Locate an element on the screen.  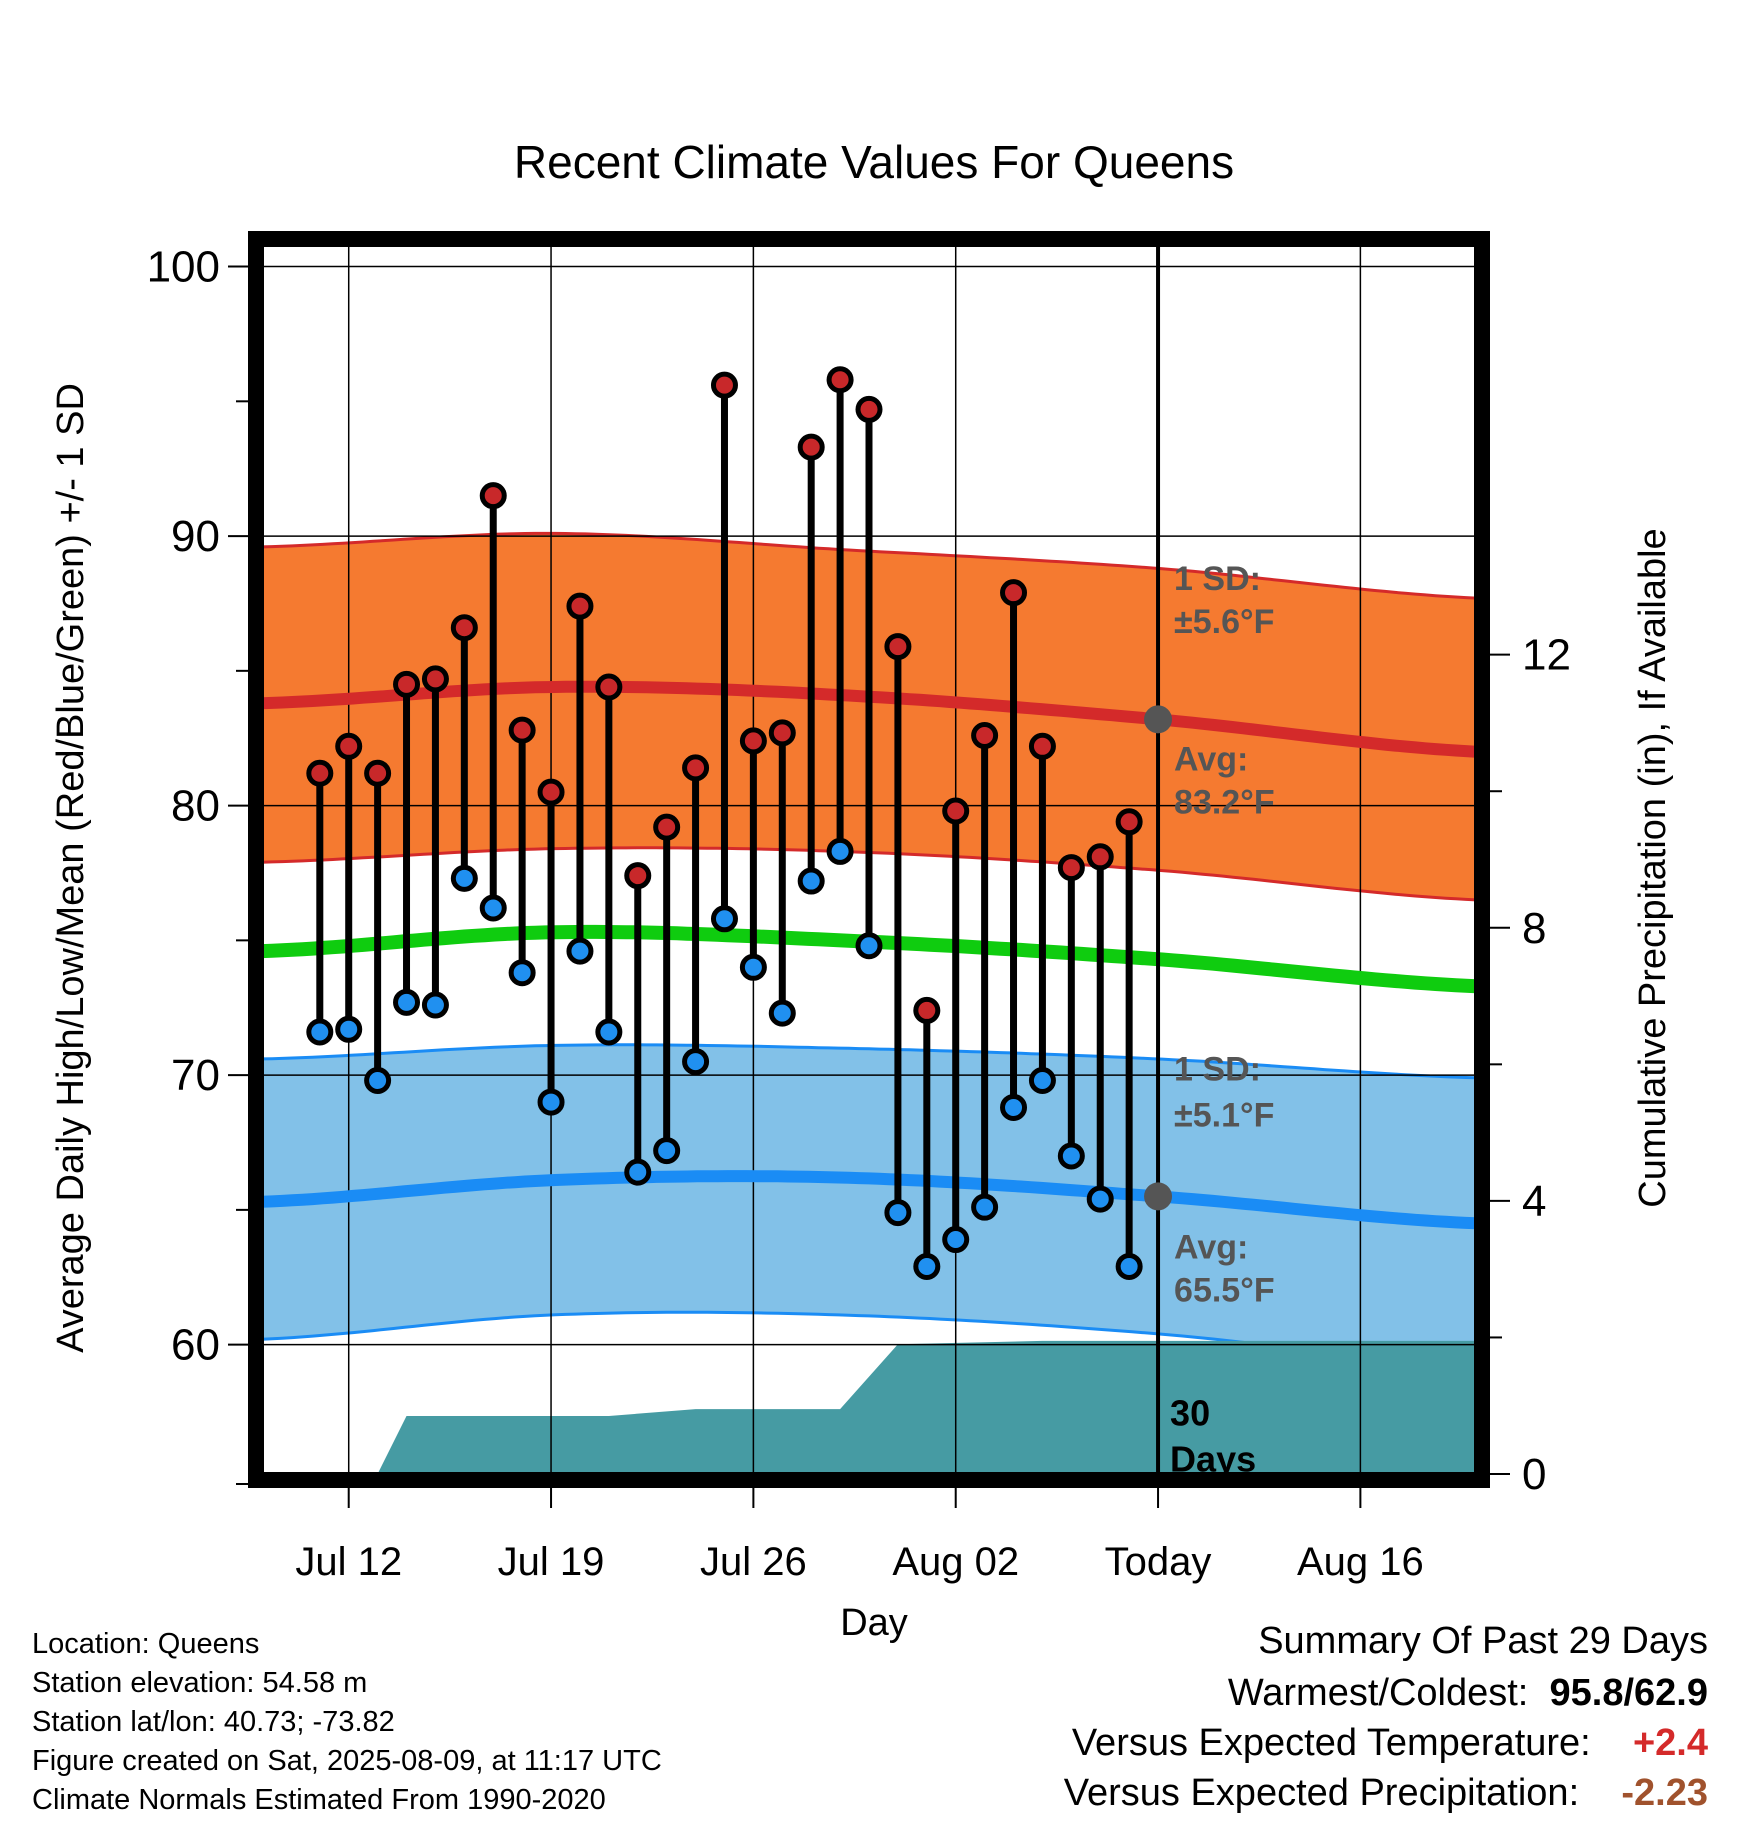
summary-temp: Versus Expected Temperature: +2.4 is located at coordinates (1390, 1743).